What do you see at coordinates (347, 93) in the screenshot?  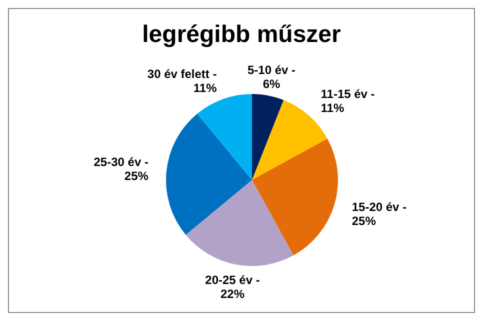 I see `slice-label: 11-15 év -` at bounding box center [347, 93].